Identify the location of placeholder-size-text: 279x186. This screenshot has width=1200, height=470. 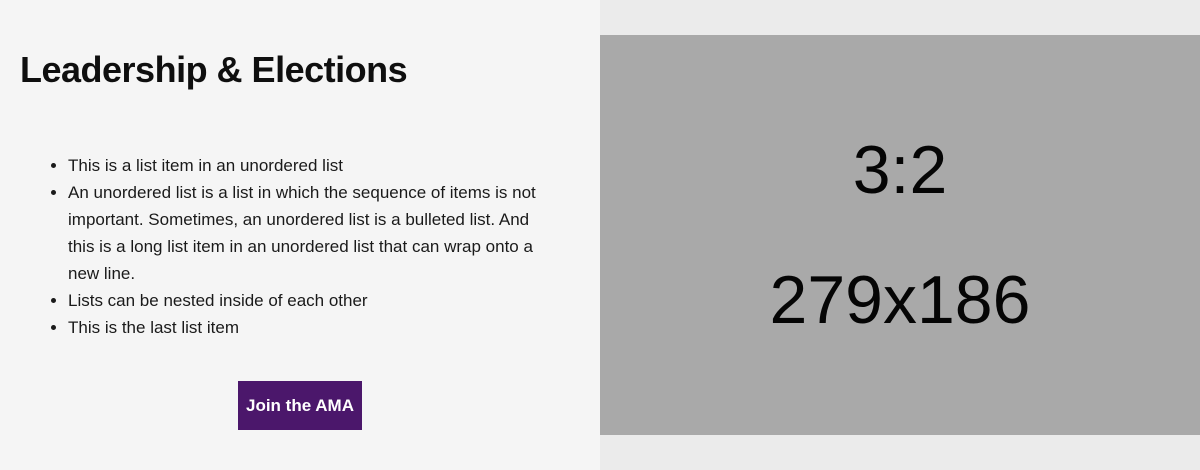
(900, 300).